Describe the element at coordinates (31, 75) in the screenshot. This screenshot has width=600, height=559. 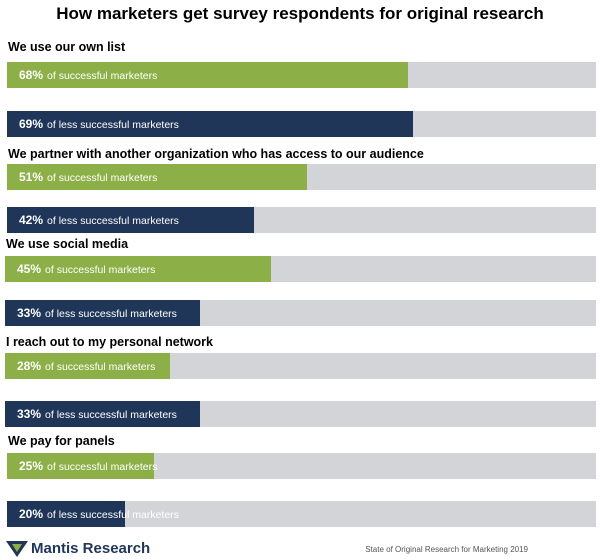
I see `bar-value: 68%` at that location.